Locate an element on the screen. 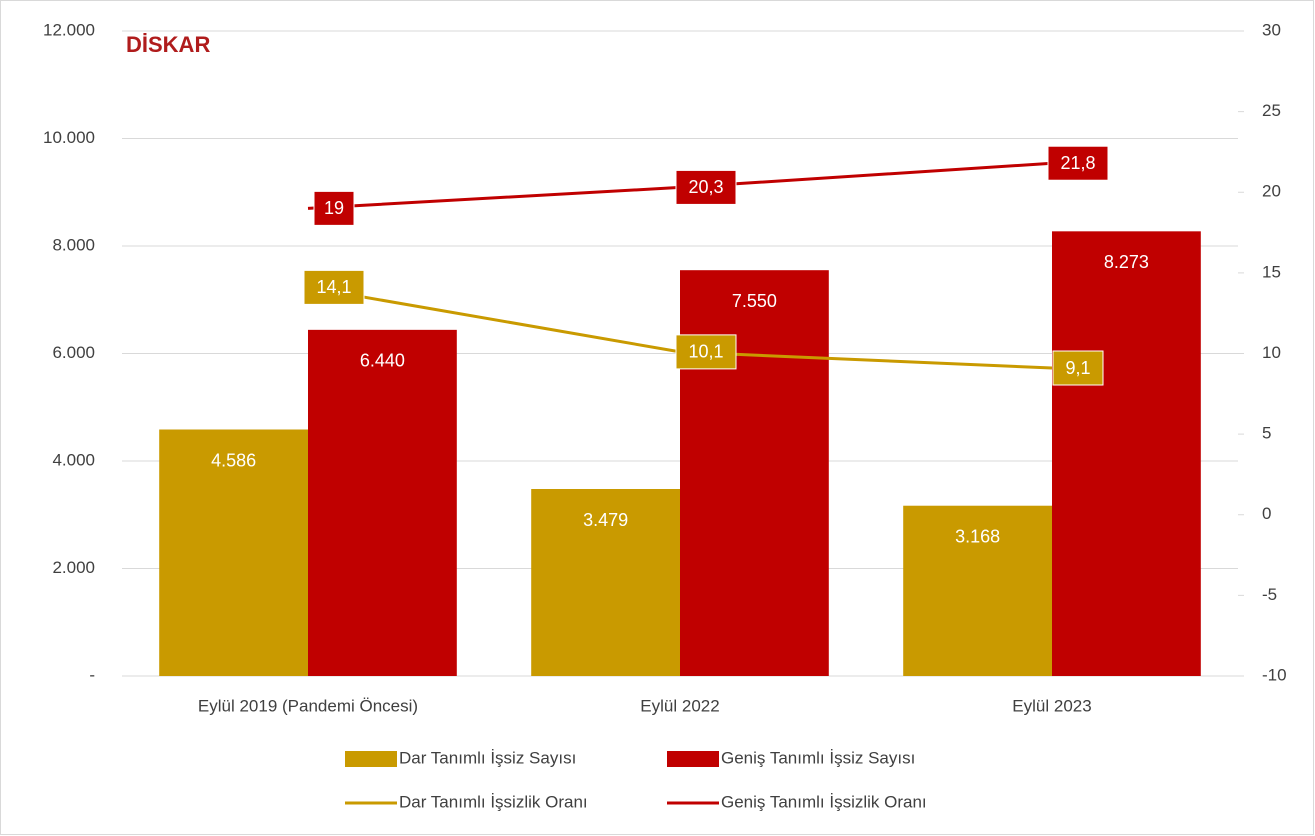  bar-value-label: 6.440 is located at coordinates (382, 361).